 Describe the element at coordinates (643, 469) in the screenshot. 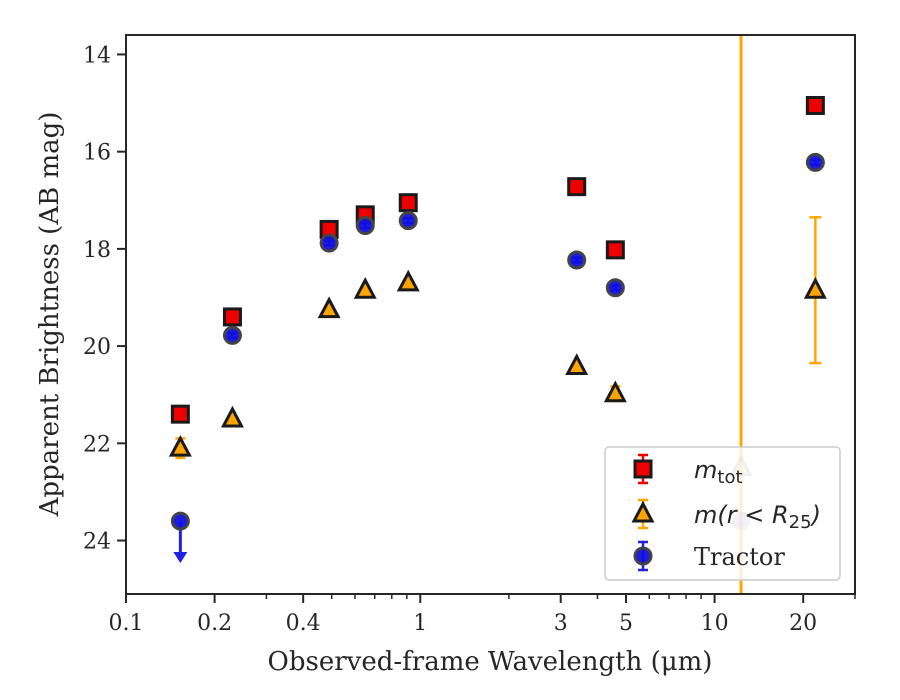

I see `mtot-legend-marker` at that location.